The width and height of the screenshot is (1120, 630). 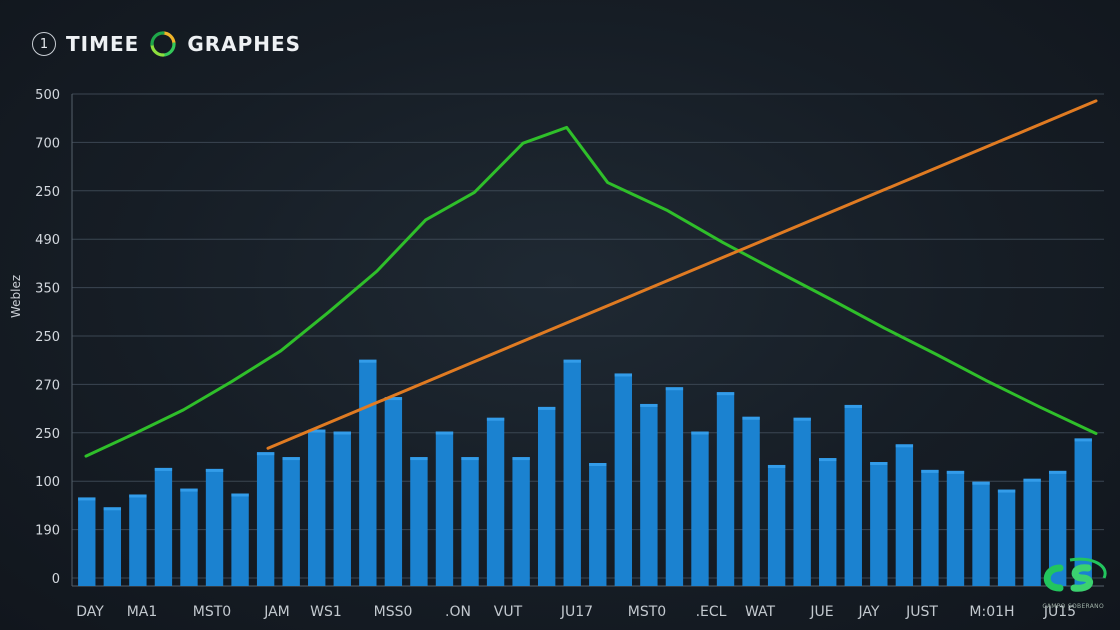 I want to click on x-tick-label: M:01H, so click(x=991, y=612).